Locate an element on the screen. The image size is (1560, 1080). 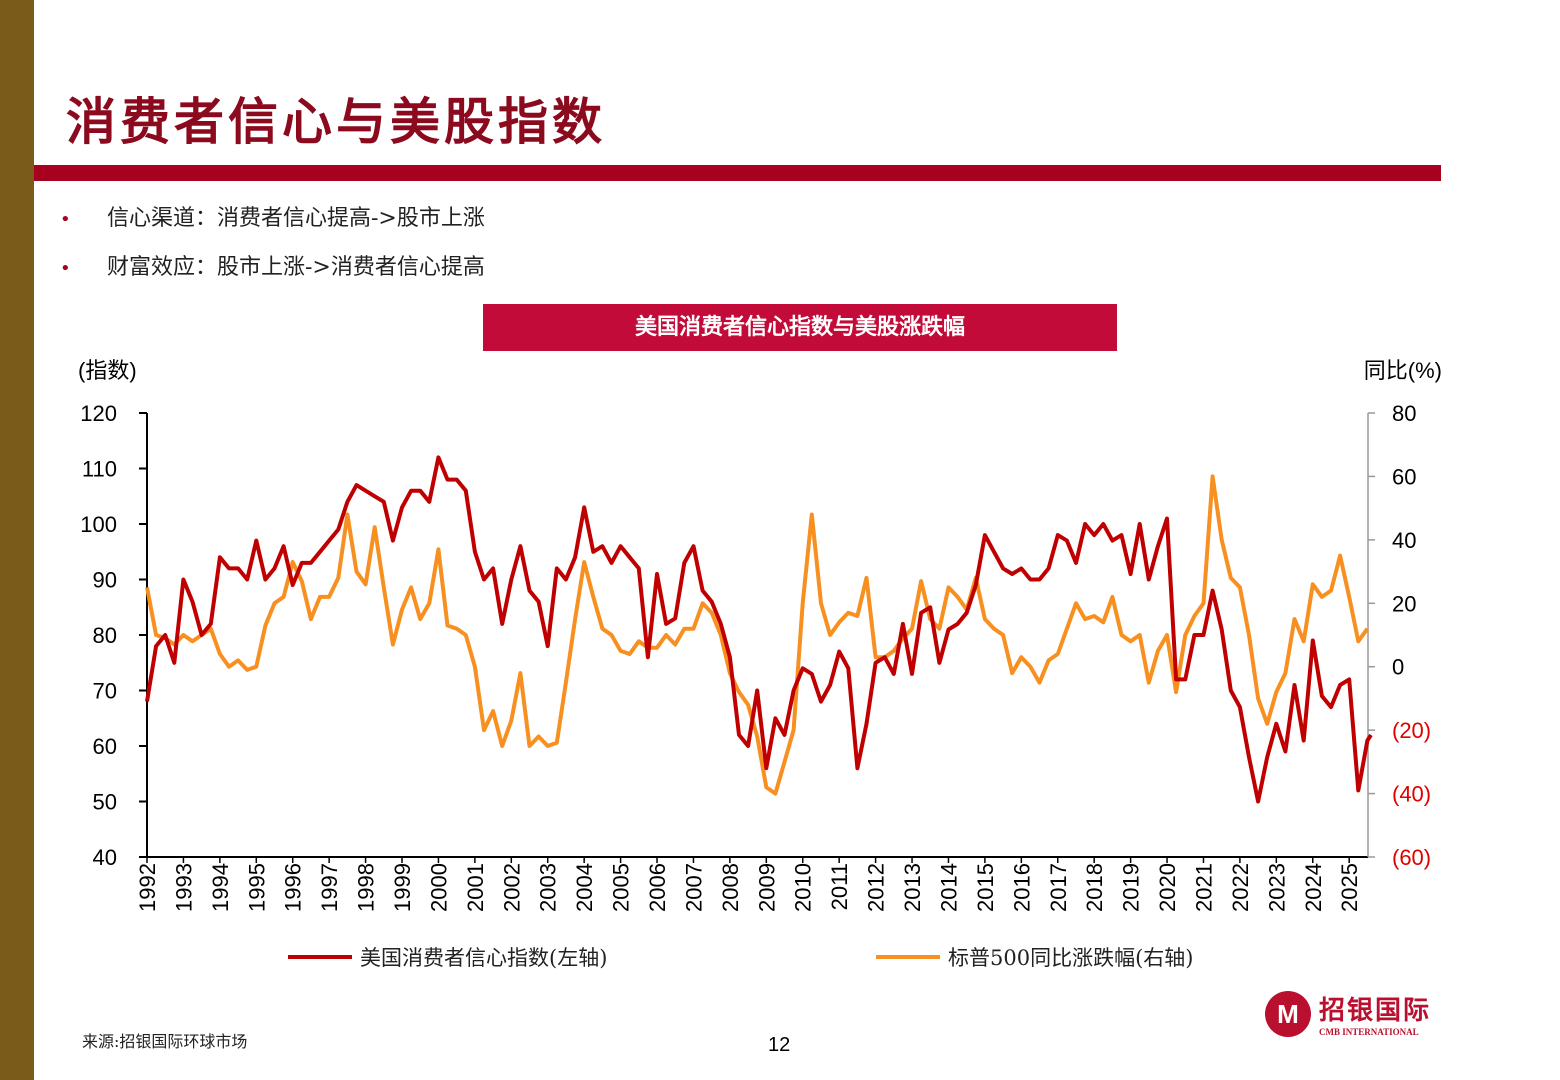
x-tick-label: 2009 is located at coordinates (766, 887).